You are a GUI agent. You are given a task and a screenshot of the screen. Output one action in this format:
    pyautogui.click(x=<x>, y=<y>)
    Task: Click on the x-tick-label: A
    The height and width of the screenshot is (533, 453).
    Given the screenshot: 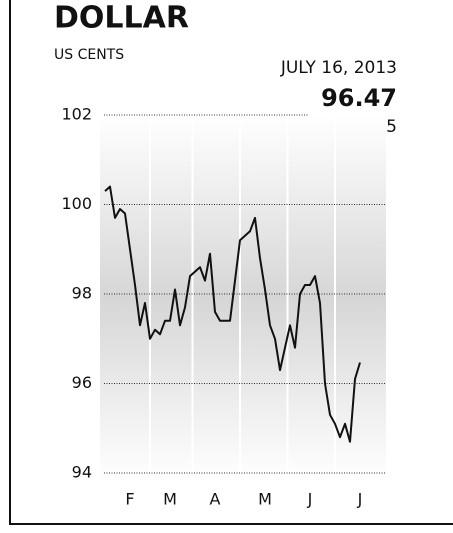 What is the action you would take?
    pyautogui.click(x=215, y=499)
    